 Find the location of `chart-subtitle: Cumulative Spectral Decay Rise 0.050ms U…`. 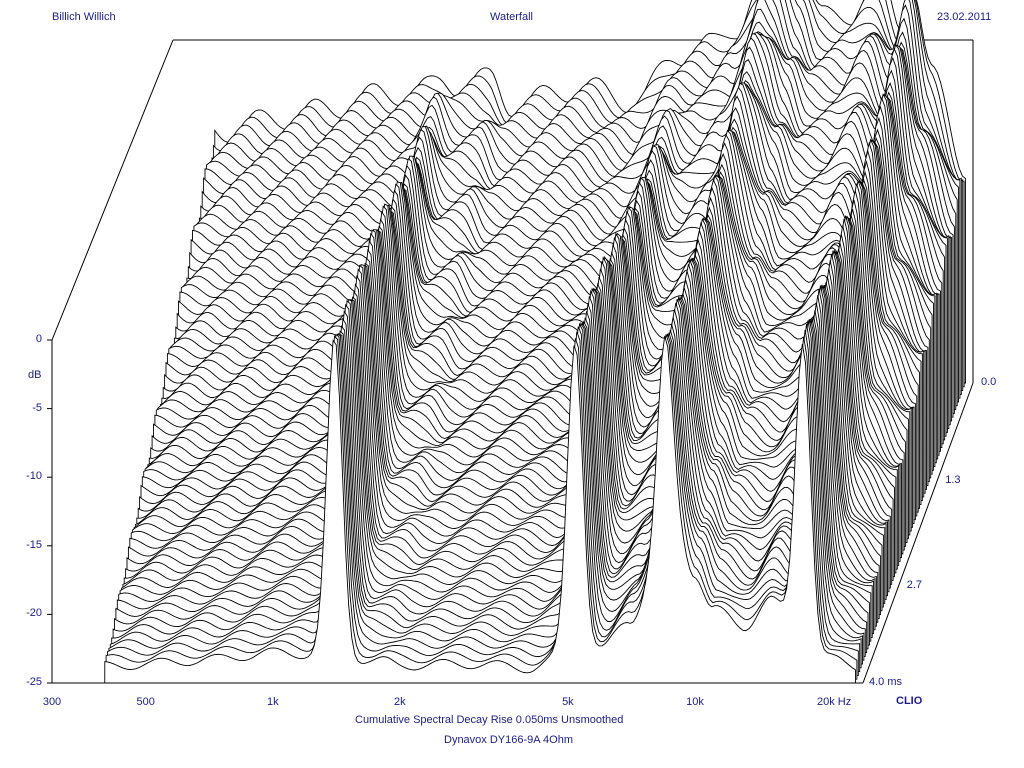

chart-subtitle: Cumulative Spectral Decay Rise 0.050ms U… is located at coordinates (489, 720).